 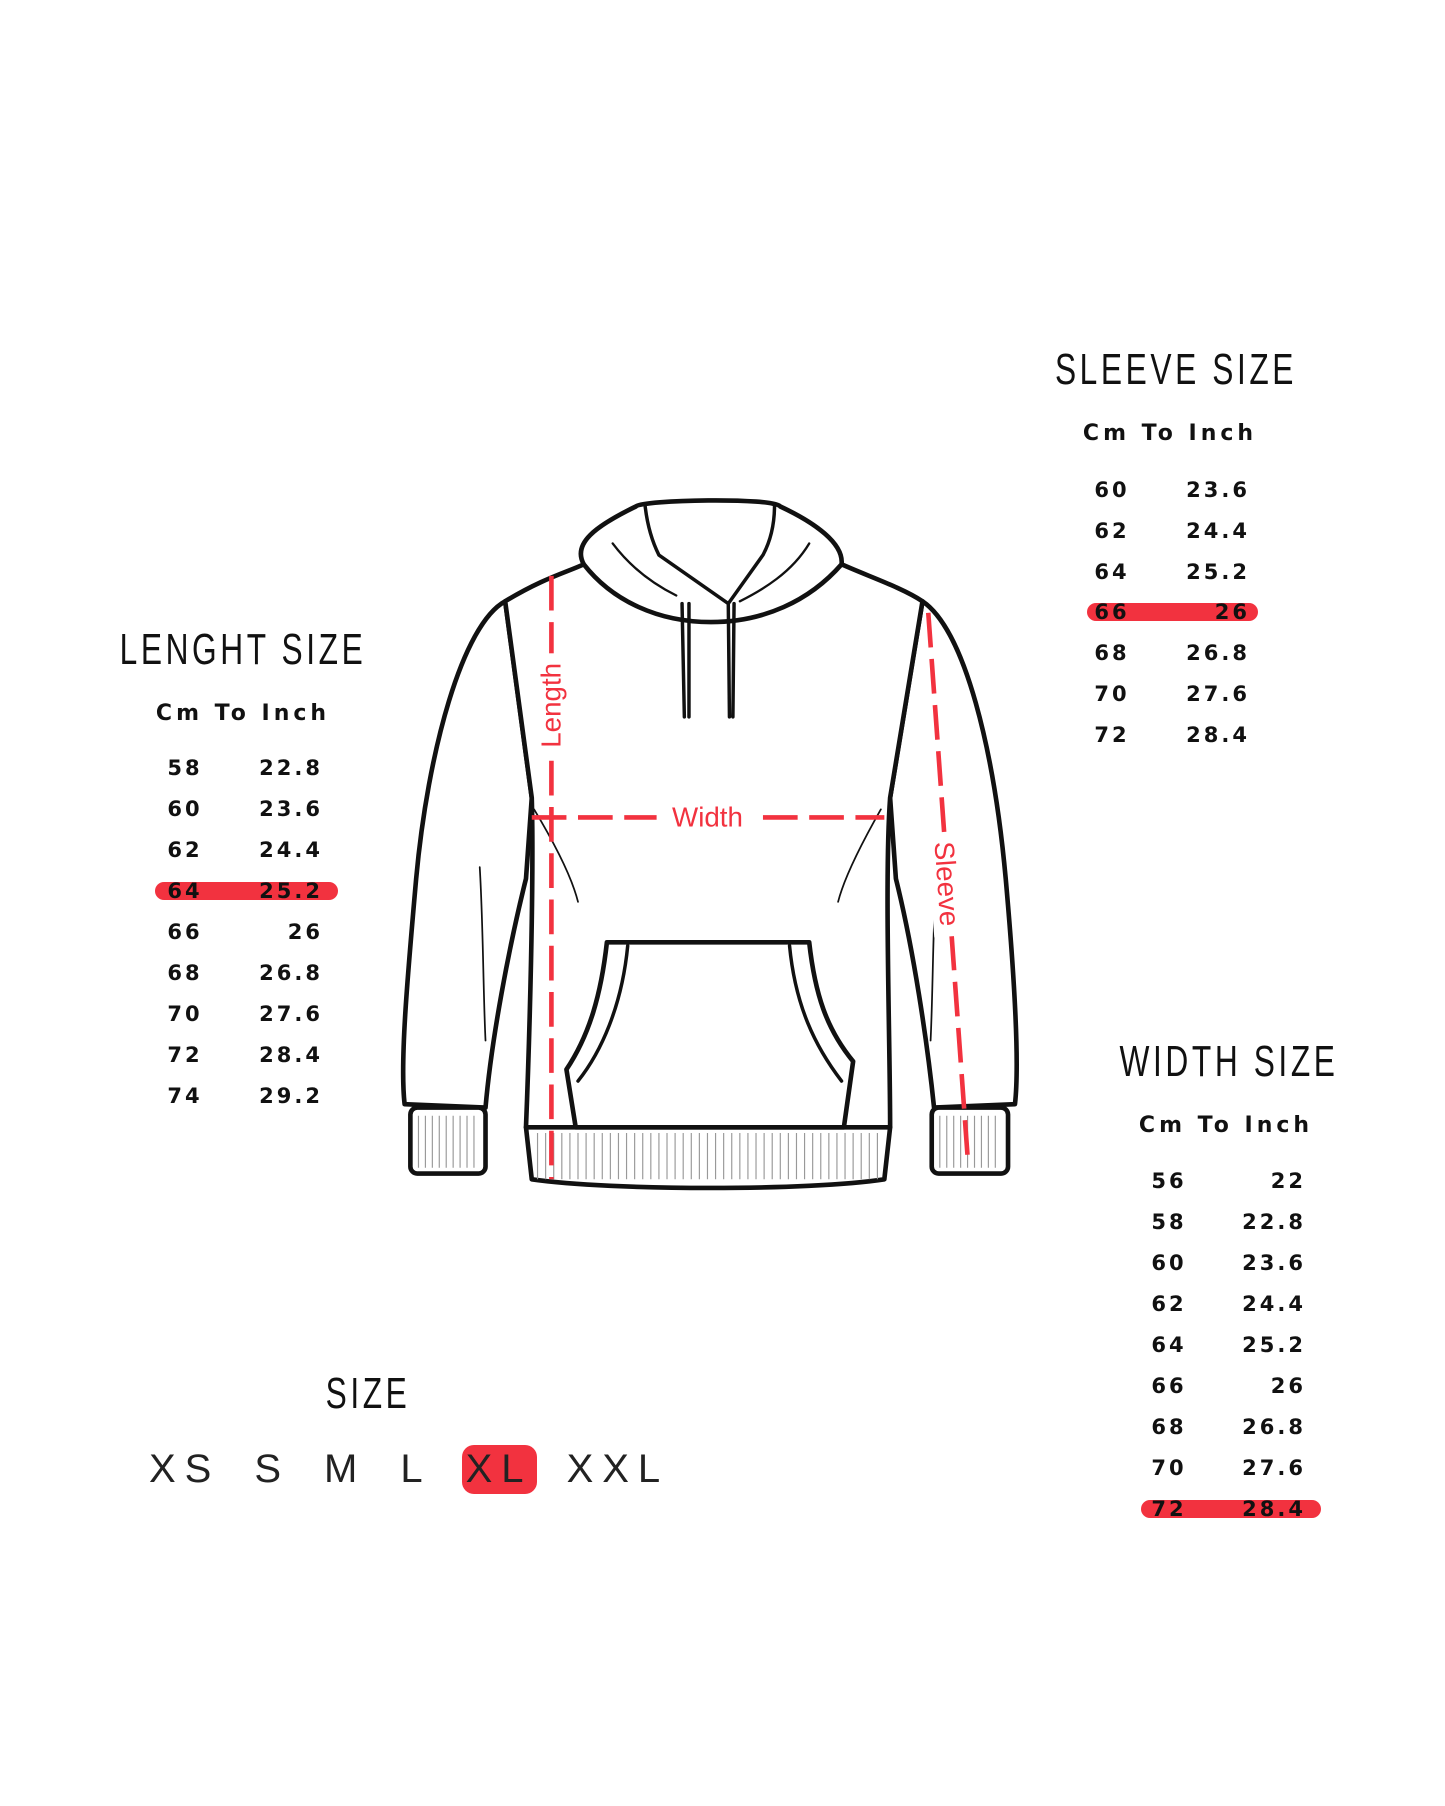 What do you see at coordinates (1229, 1061) in the screenshot?
I see `width-size-title: WIDTH SIZE` at bounding box center [1229, 1061].